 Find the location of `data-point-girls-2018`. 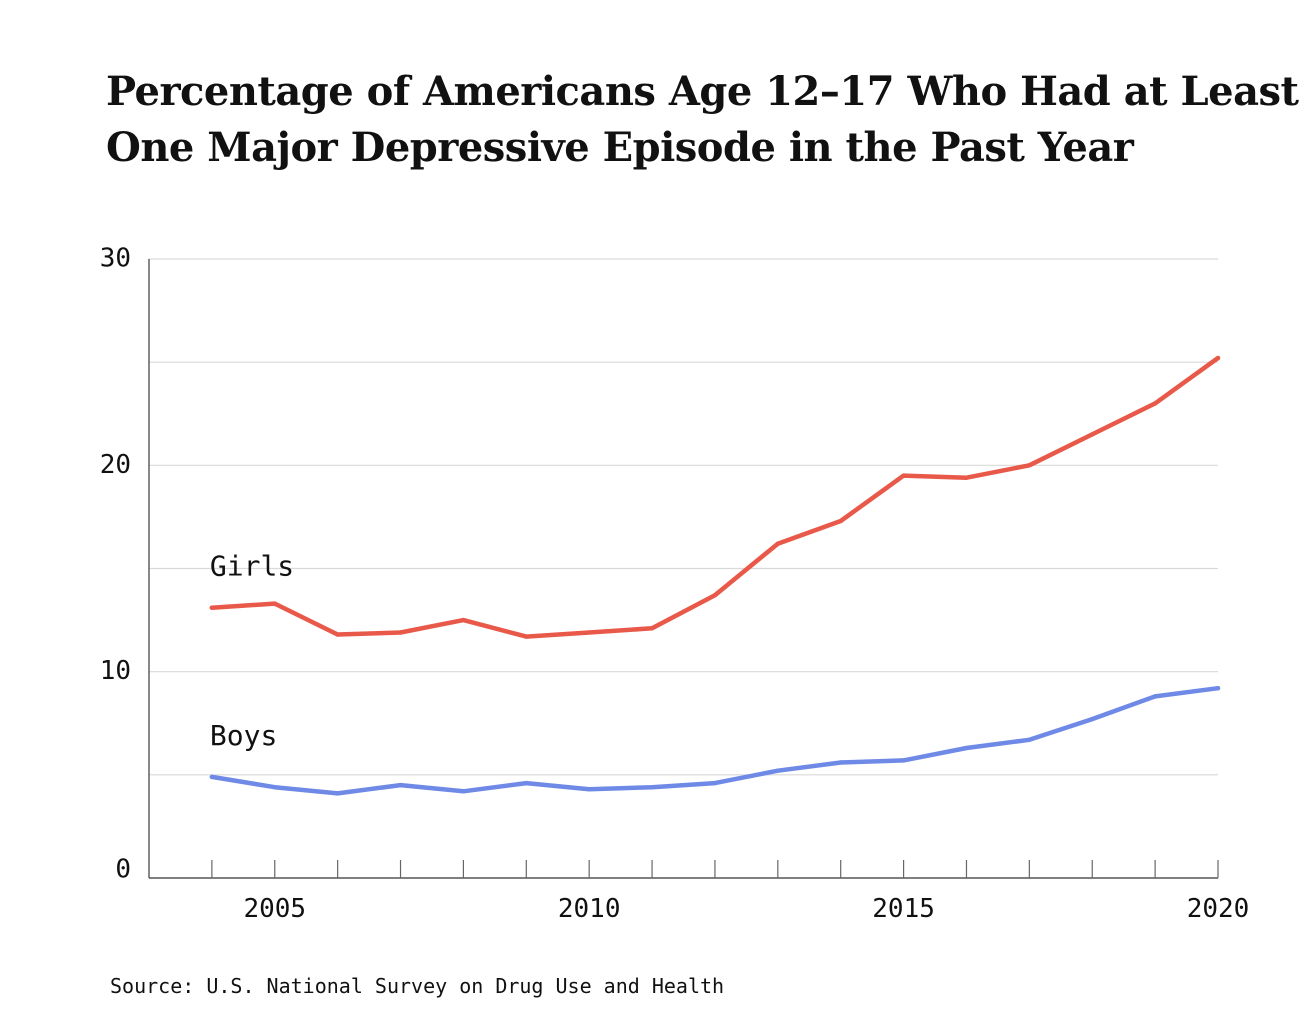

data-point-girls-2018 is located at coordinates (1092, 434).